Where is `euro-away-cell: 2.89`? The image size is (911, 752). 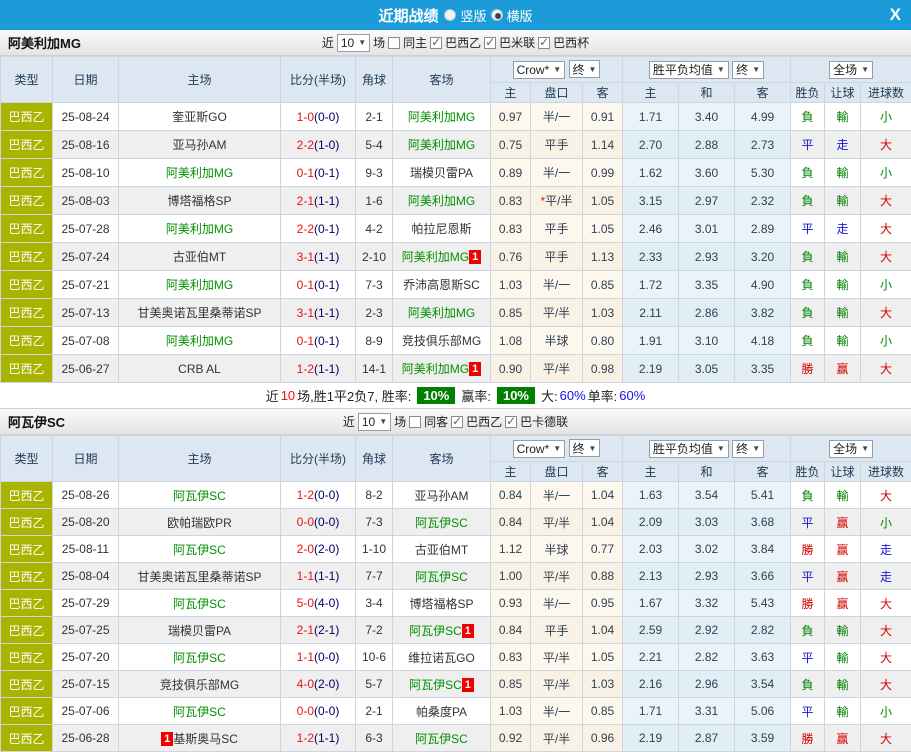 euro-away-cell: 2.89 is located at coordinates (762, 228).